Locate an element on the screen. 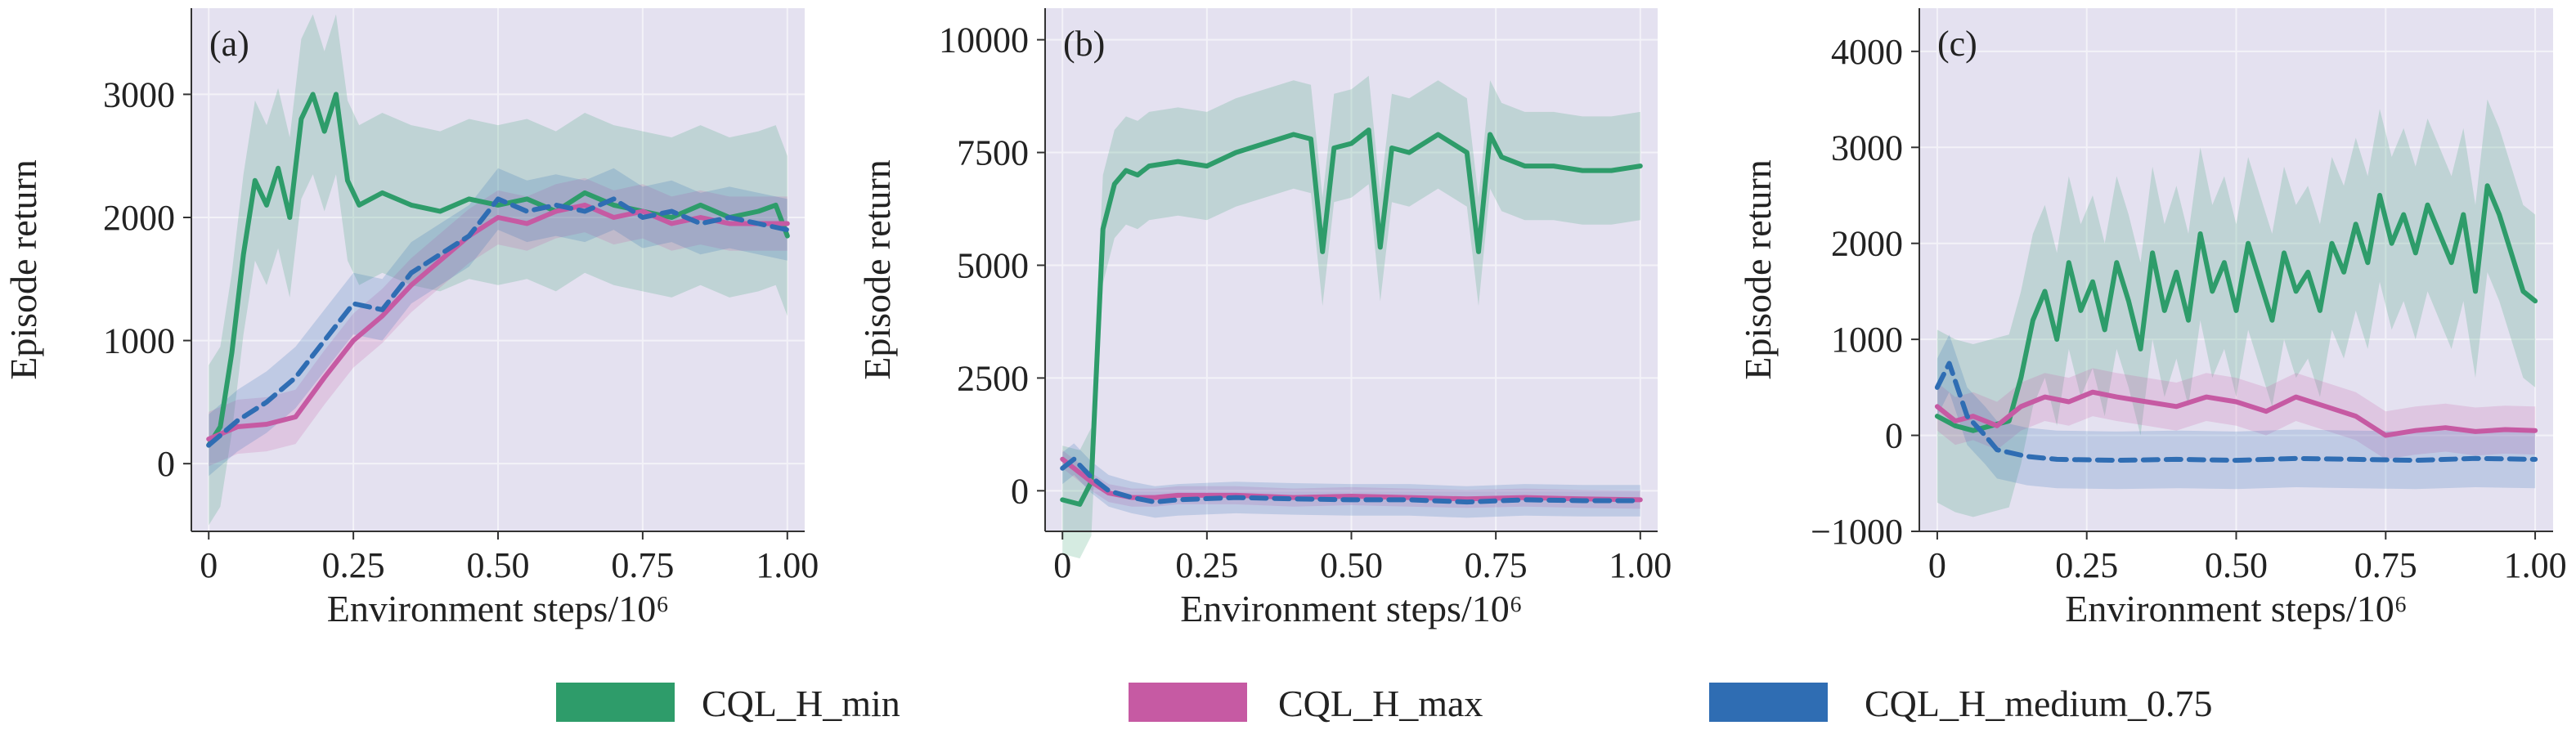 Image resolution: width=2576 pixels, height=730 pixels. y-tick-label: 4000 is located at coordinates (1867, 52).